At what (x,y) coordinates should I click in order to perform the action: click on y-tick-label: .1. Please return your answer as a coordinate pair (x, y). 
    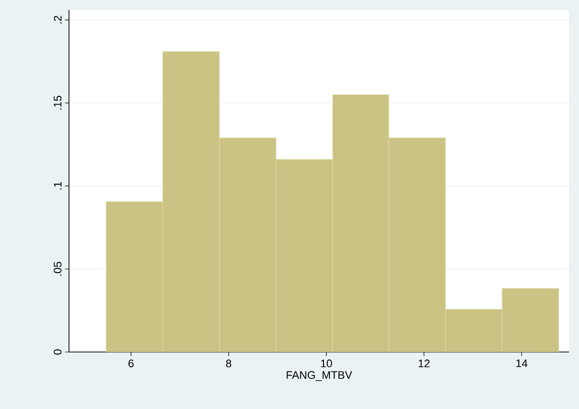
    Looking at the image, I should click on (58, 186).